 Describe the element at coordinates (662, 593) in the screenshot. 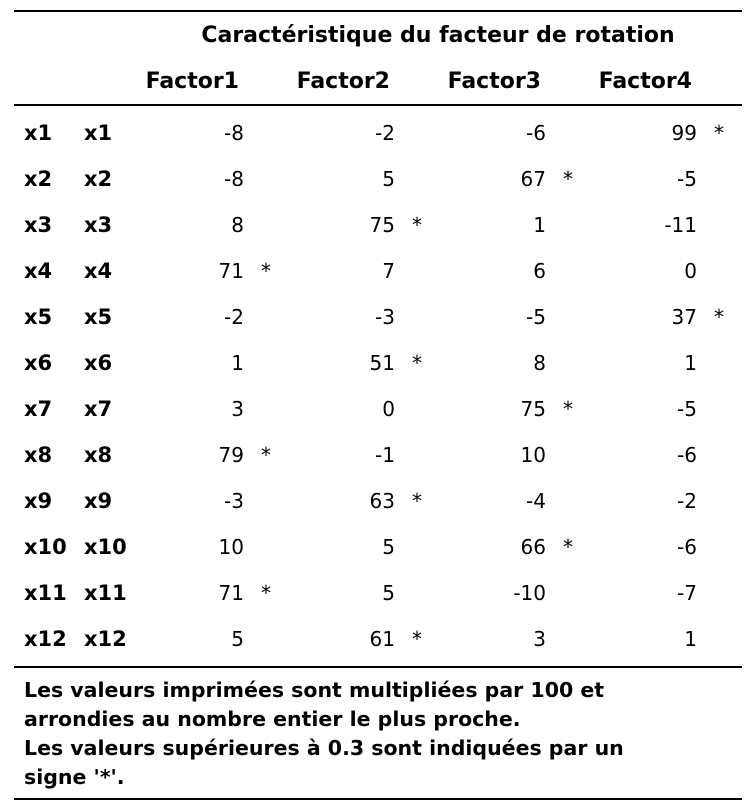

I see `loading-cell: -7` at that location.